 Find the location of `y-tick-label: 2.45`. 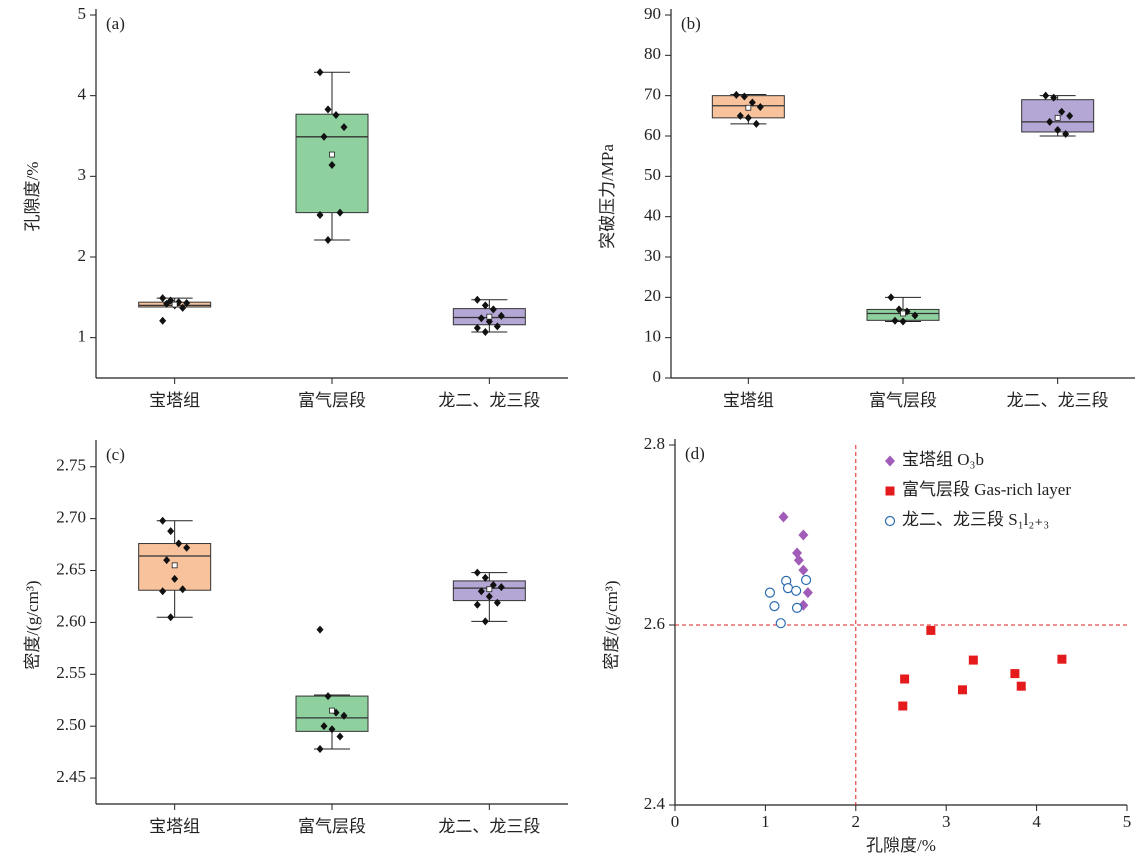

y-tick-label: 2.45 is located at coordinates (71, 776).